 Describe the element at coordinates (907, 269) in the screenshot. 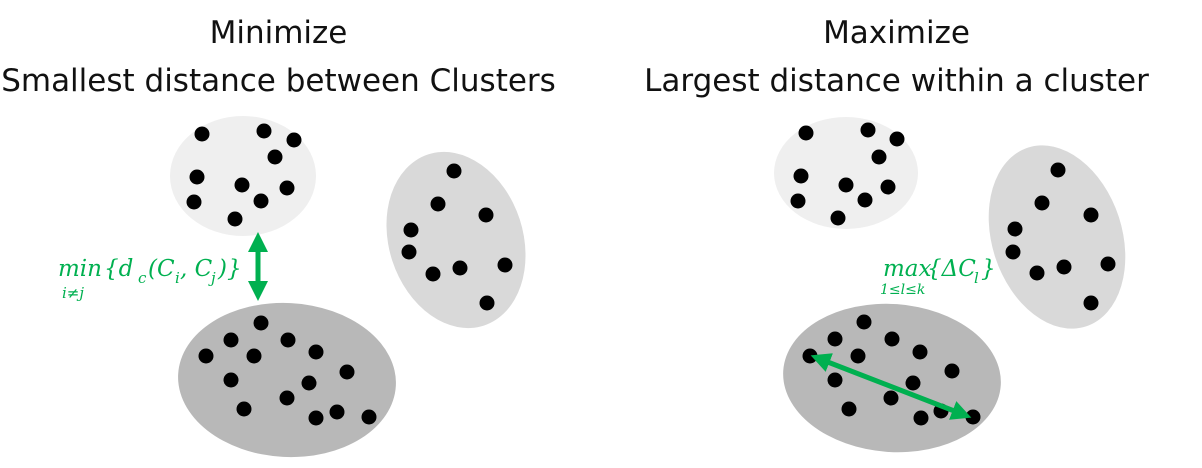

I see `formula-op: max` at that location.